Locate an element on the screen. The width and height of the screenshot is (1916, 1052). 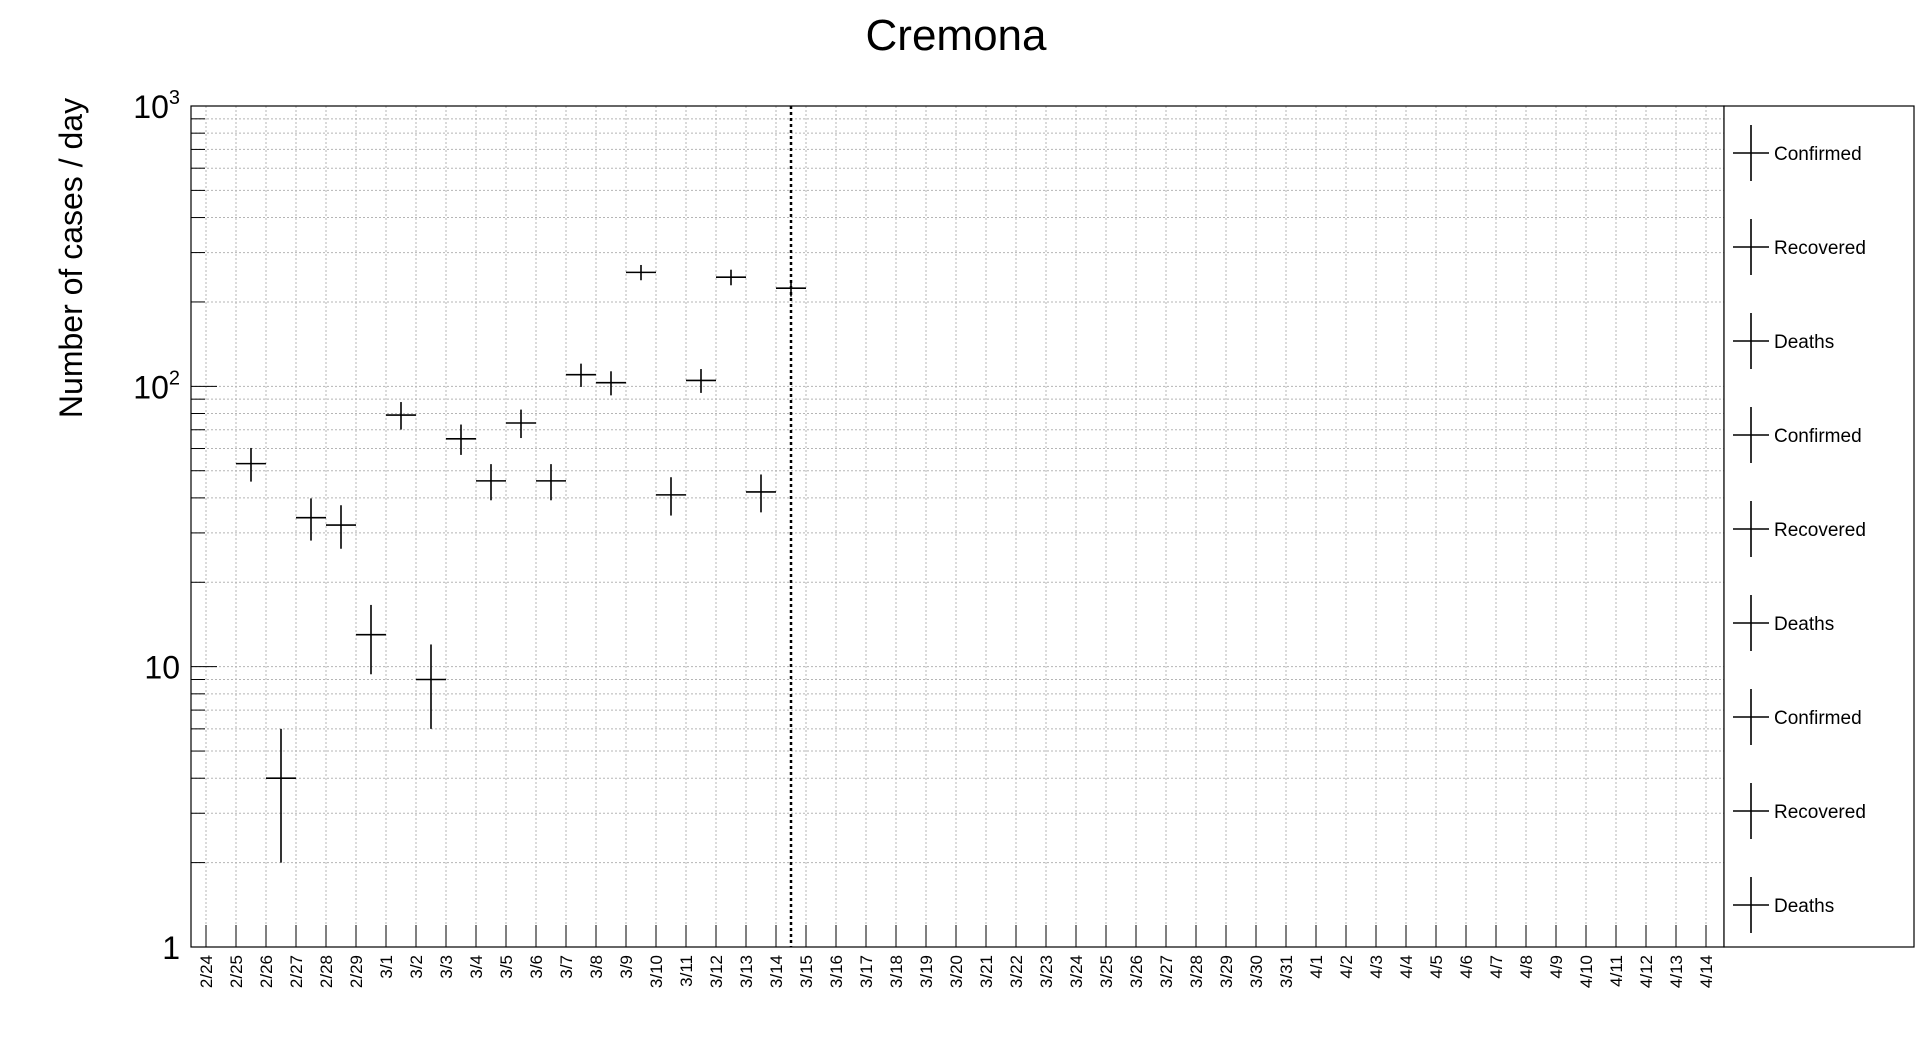
x-tick-label: 3/28 is located at coordinates (1196, 971).